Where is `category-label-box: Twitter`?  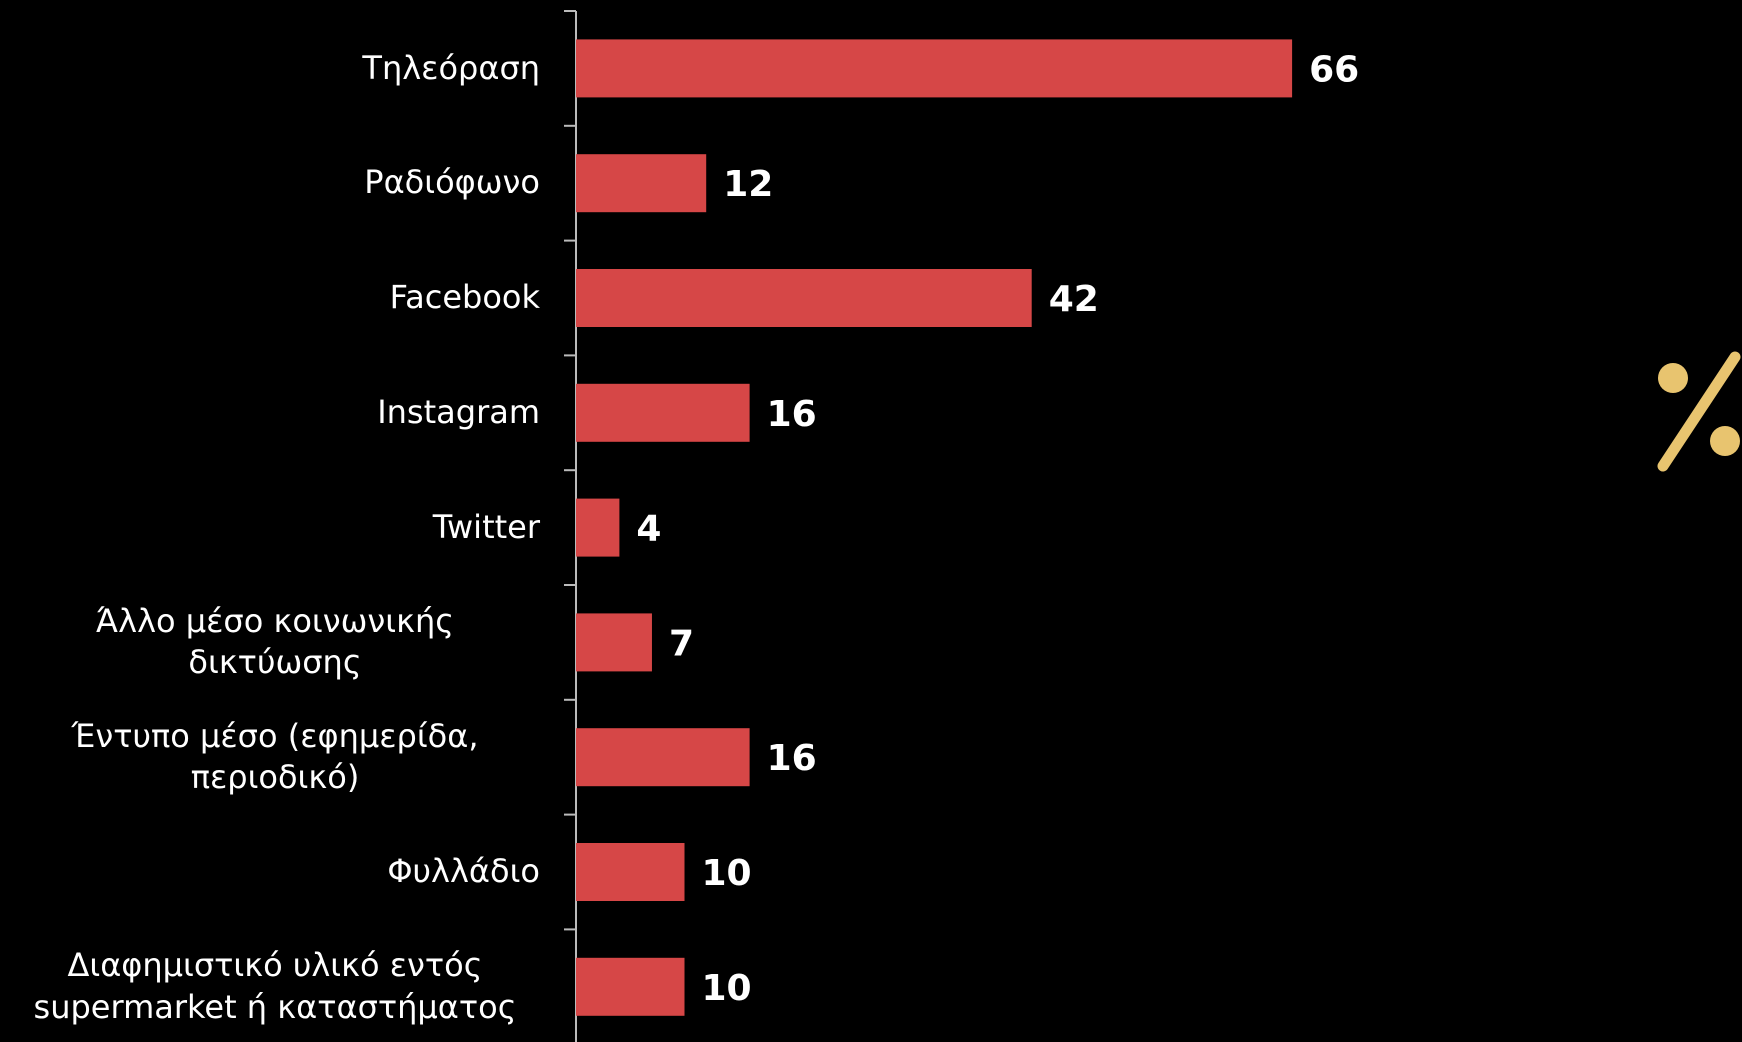
category-label-box: Twitter is located at coordinates (486, 528).